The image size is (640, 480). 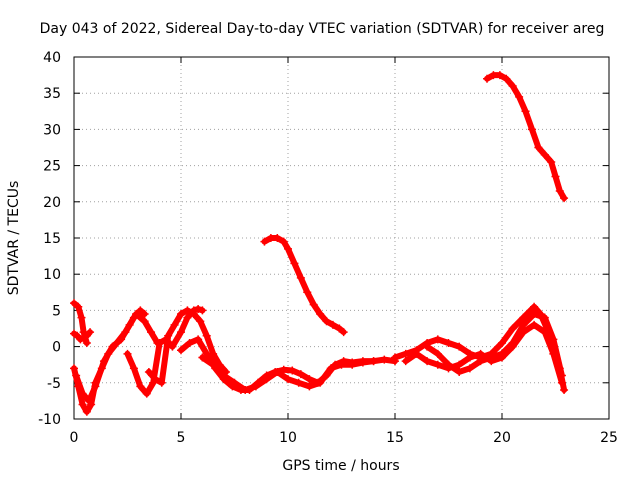 What do you see at coordinates (340, 466) in the screenshot?
I see `x-axis-label: GPS time / hours` at bounding box center [340, 466].